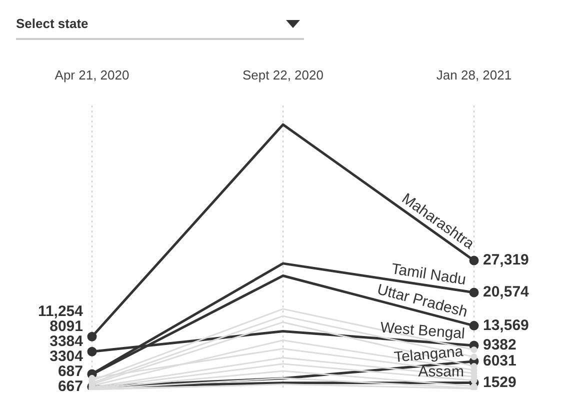 Image resolution: width=563 pixels, height=405 pixels. Describe the element at coordinates (474, 74) in the screenshot. I see `x-tick-label: Jan 28, 2021` at that location.